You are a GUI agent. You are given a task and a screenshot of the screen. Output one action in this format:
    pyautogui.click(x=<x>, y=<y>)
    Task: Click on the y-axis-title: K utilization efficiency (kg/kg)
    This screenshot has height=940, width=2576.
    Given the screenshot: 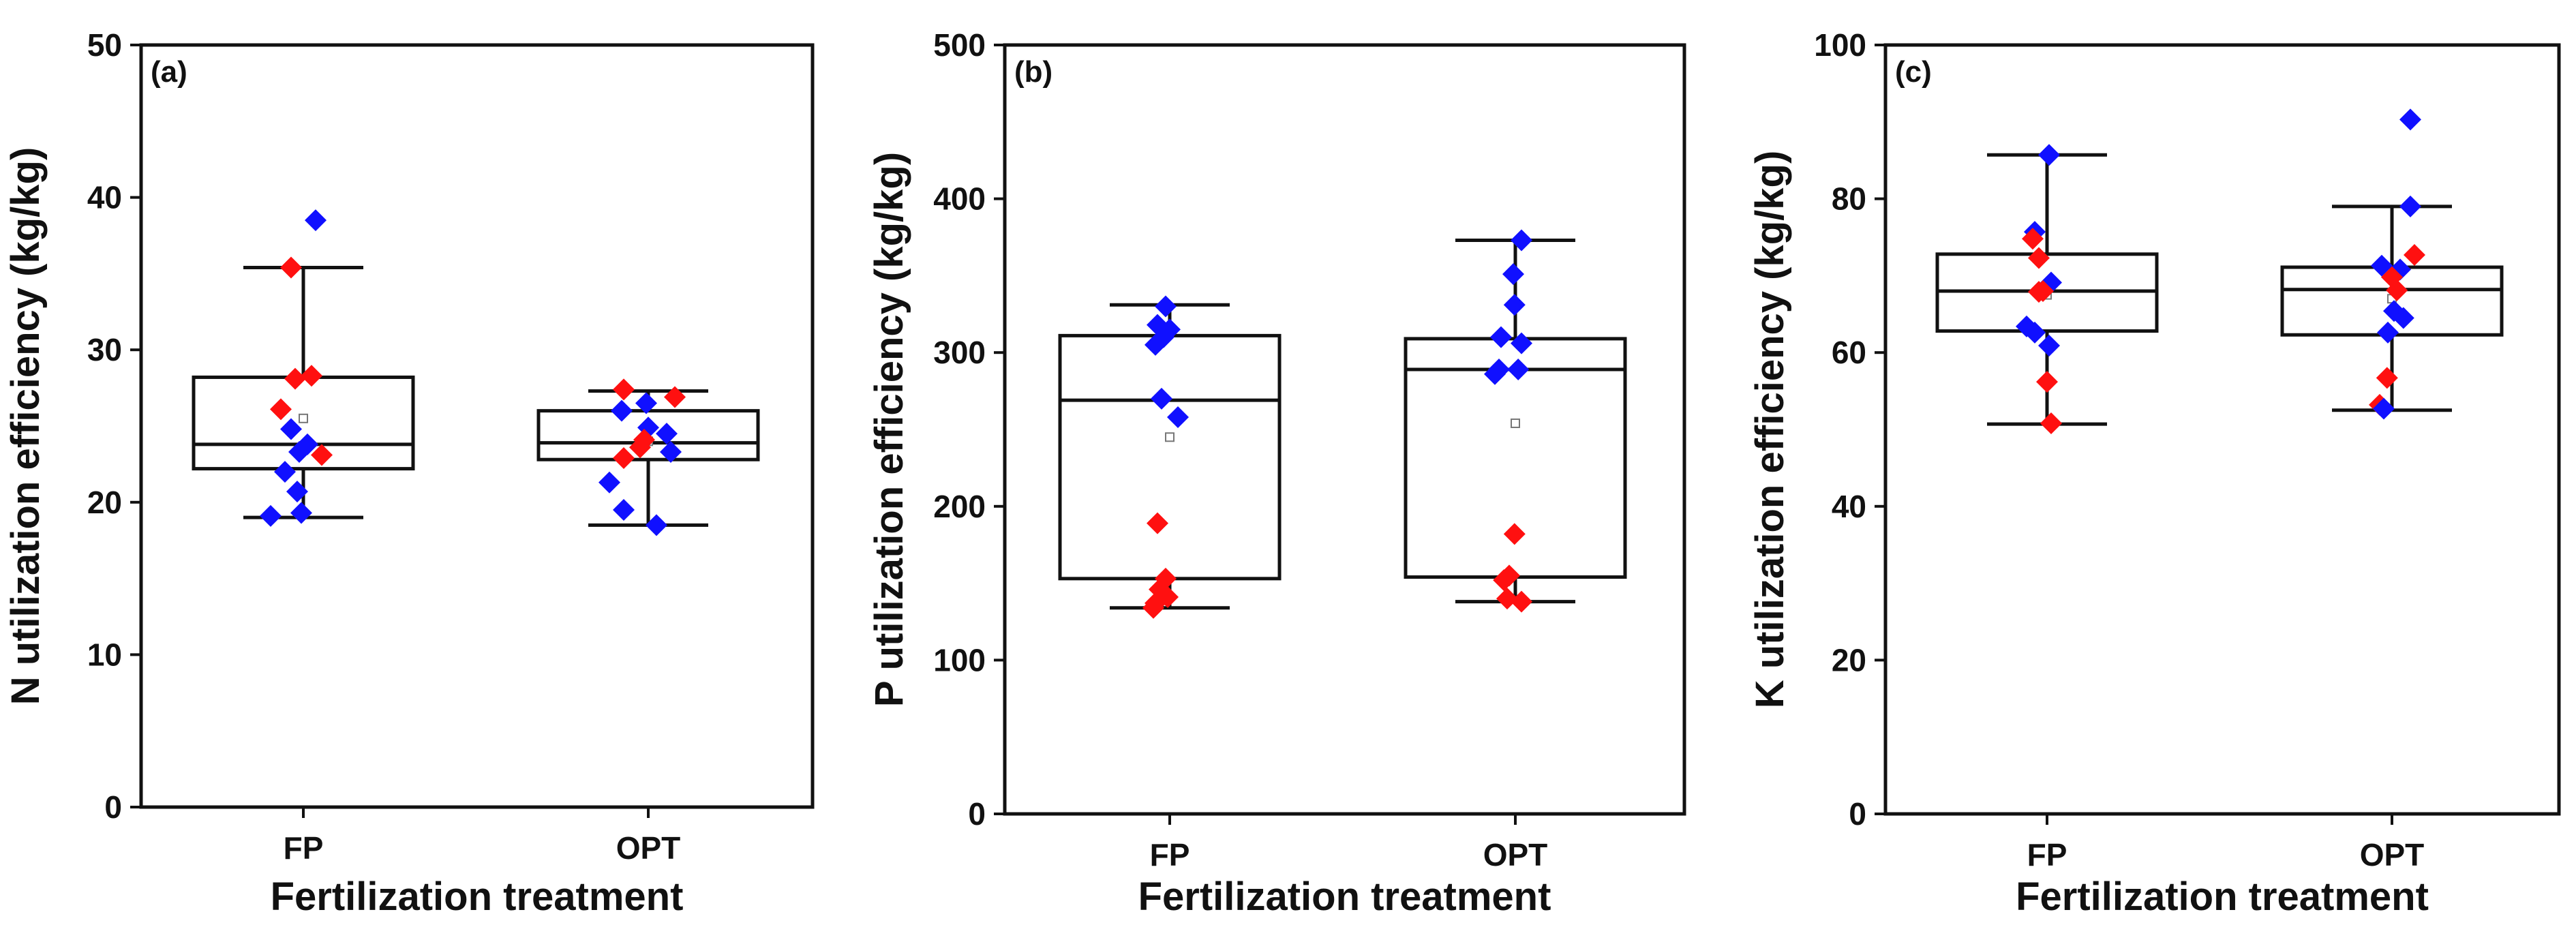 What is the action you would take?
    pyautogui.click(x=1770, y=430)
    